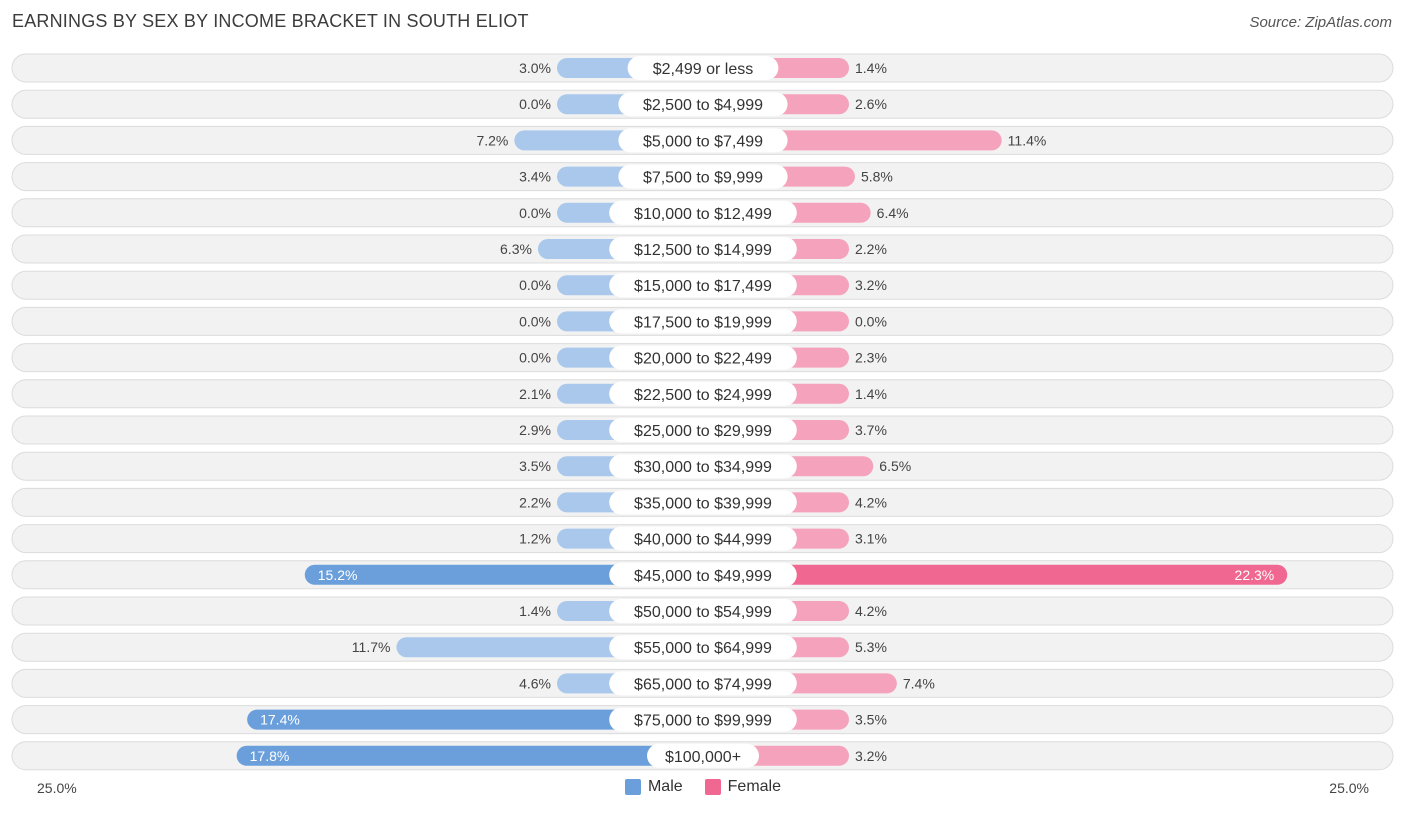  I want to click on legend-item-male: Male, so click(653, 787).